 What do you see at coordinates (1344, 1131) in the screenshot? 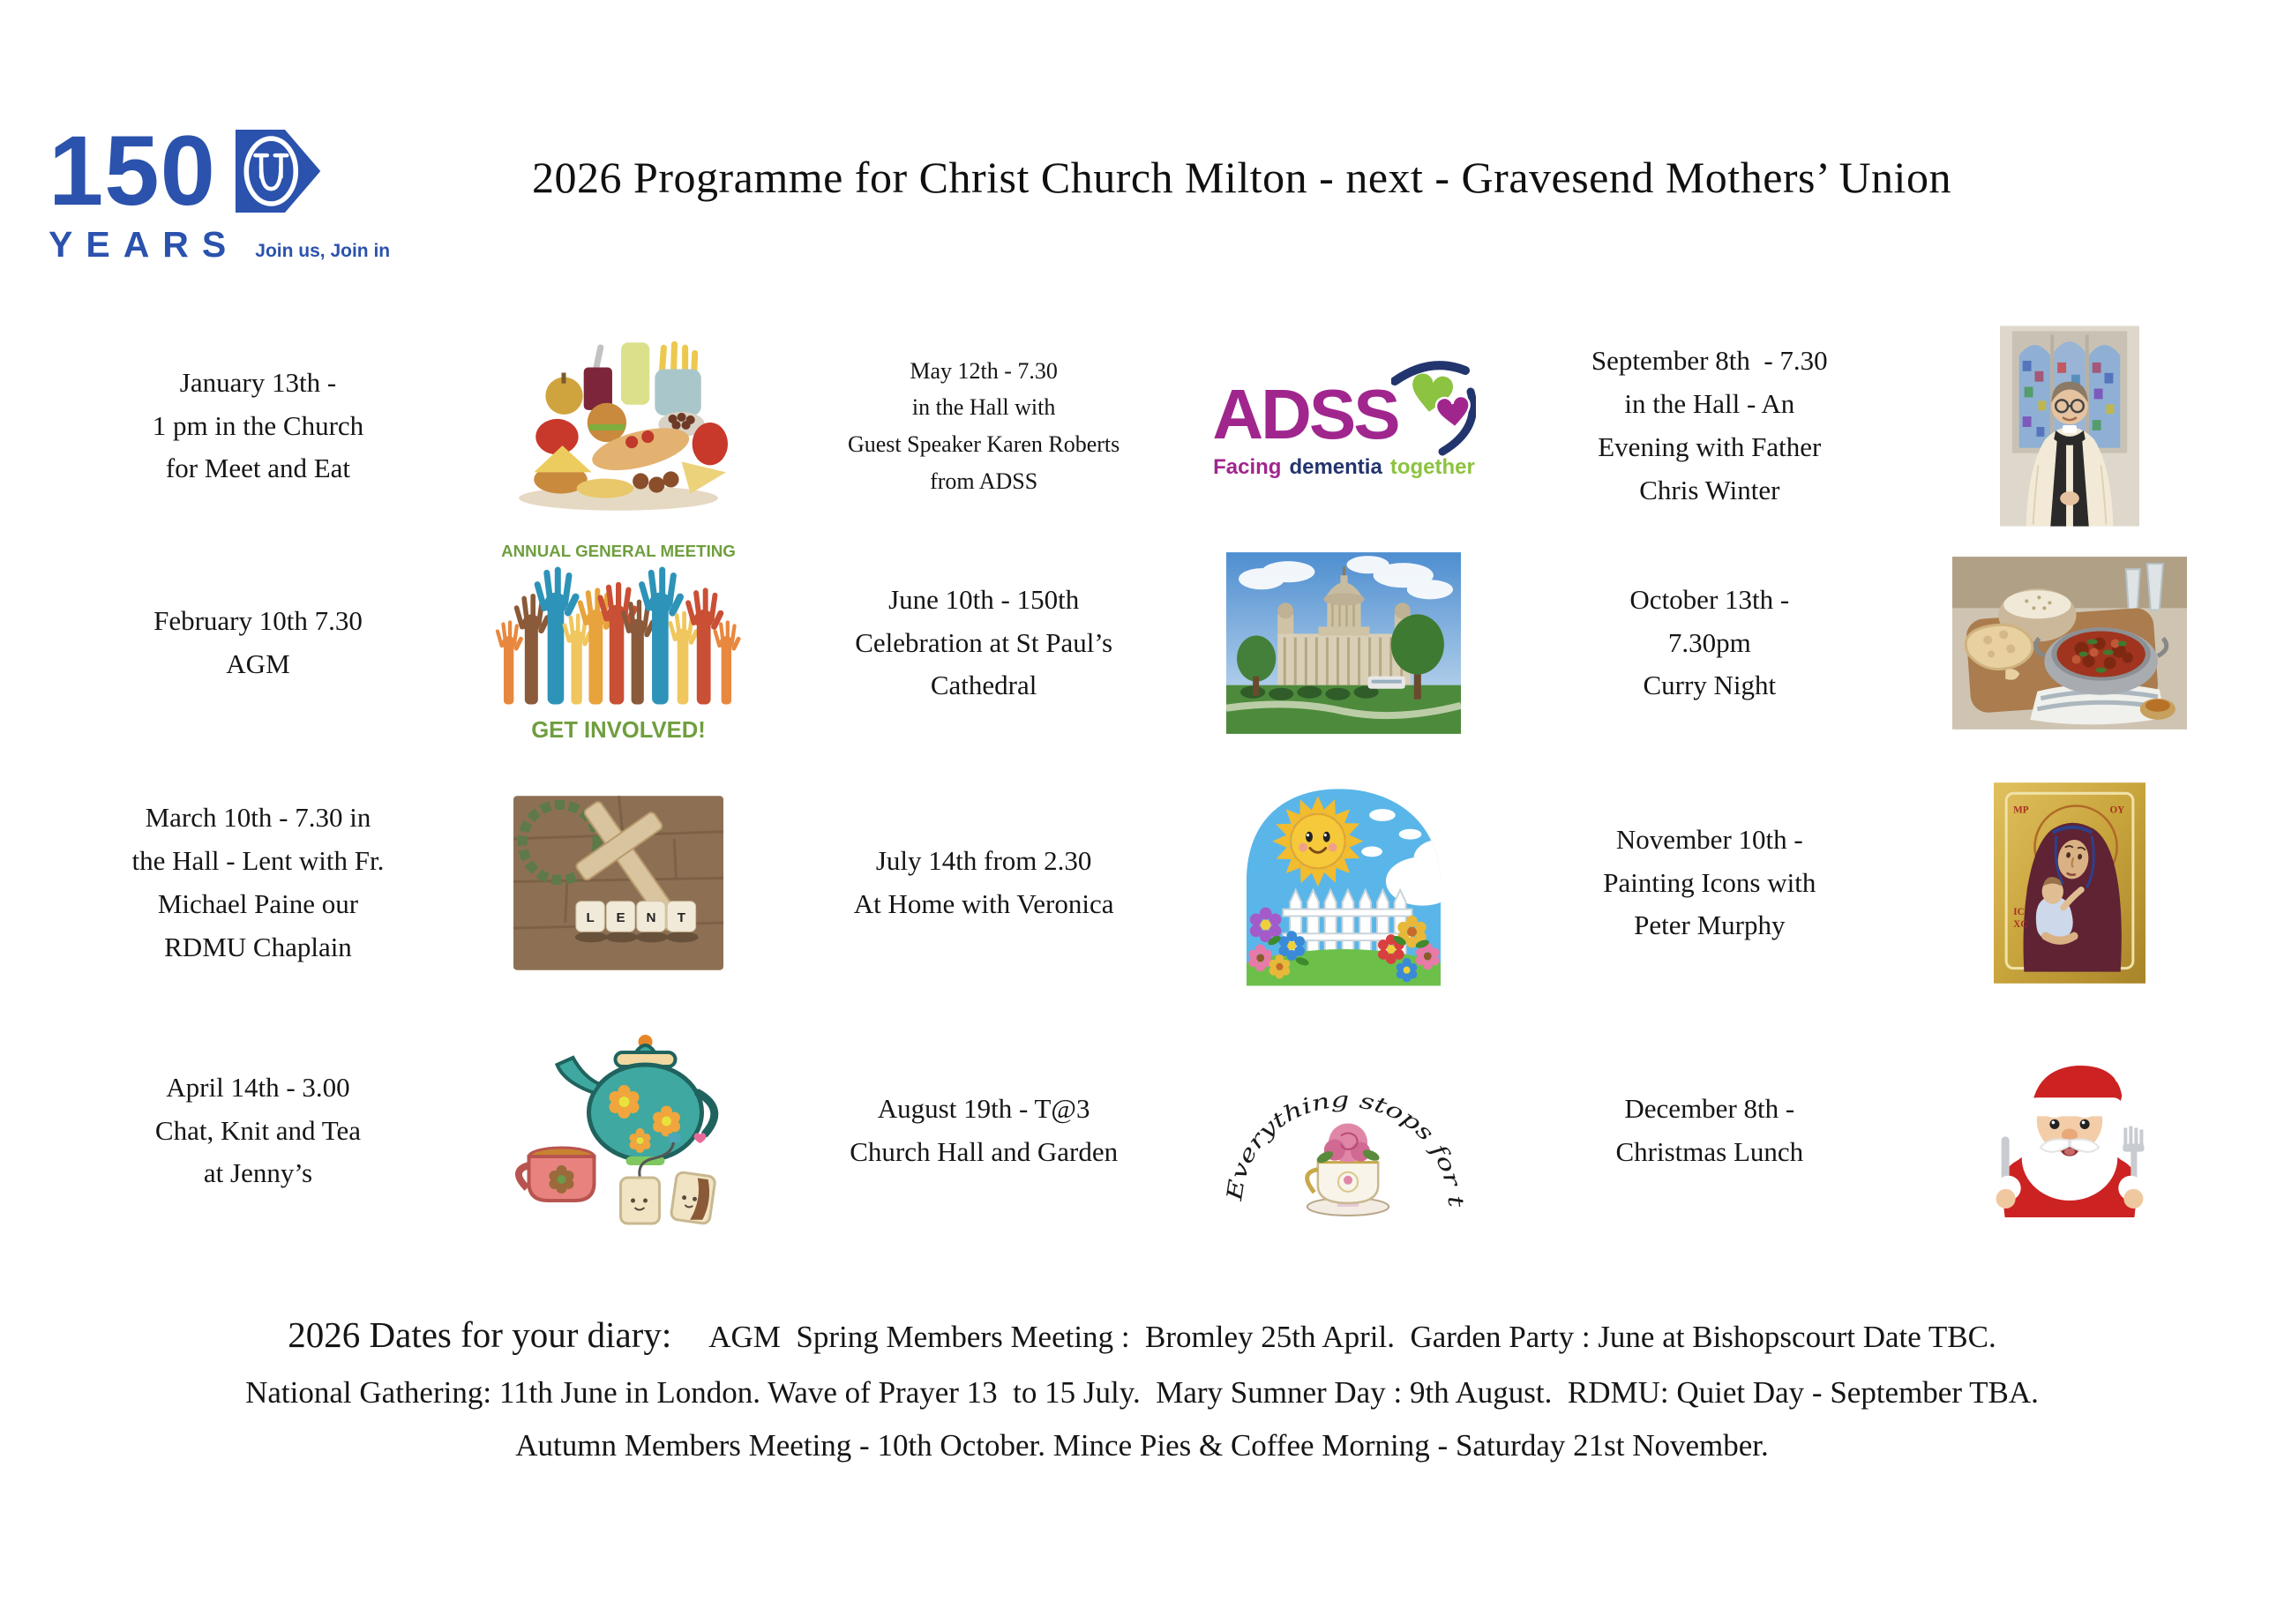
I see `teacup-rose-image: Everything stops for tea` at bounding box center [1344, 1131].